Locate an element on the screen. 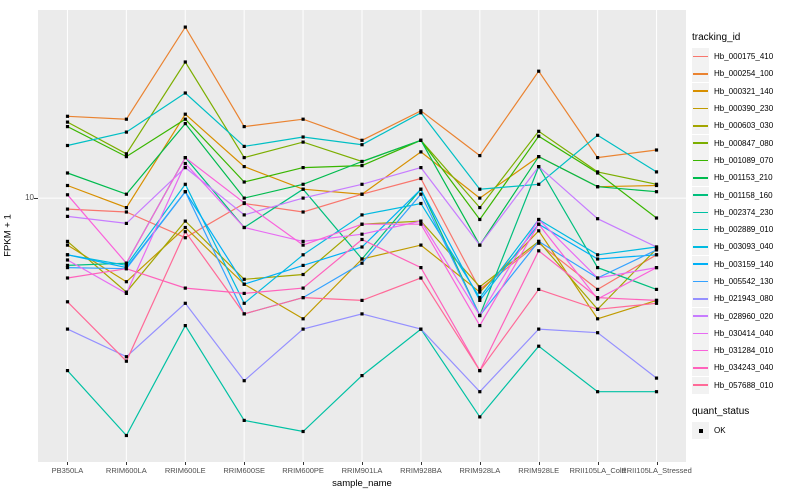 This screenshot has height=500, width=800. legend-item: Hb_030414_040 is located at coordinates (745, 333).